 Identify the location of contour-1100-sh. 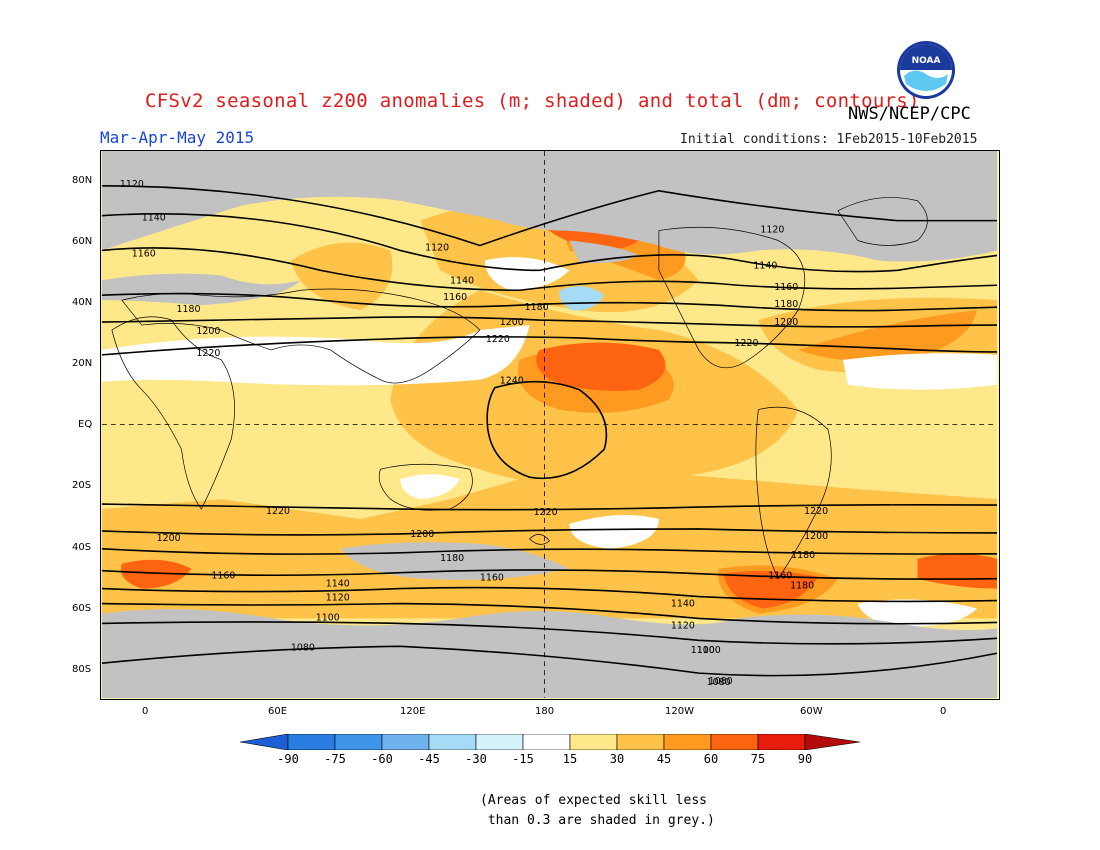
(549, 633).